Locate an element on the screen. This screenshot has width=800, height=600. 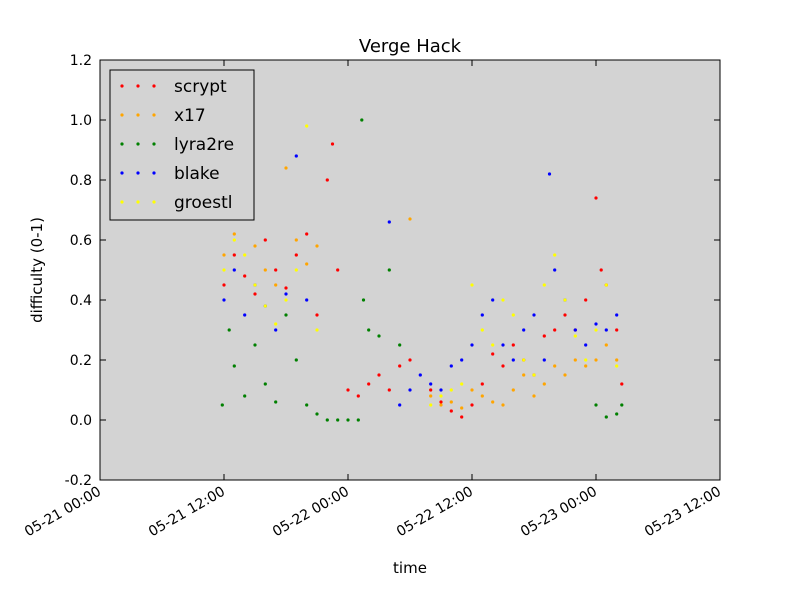
legend-label-x17: x17 is located at coordinates (190, 116).